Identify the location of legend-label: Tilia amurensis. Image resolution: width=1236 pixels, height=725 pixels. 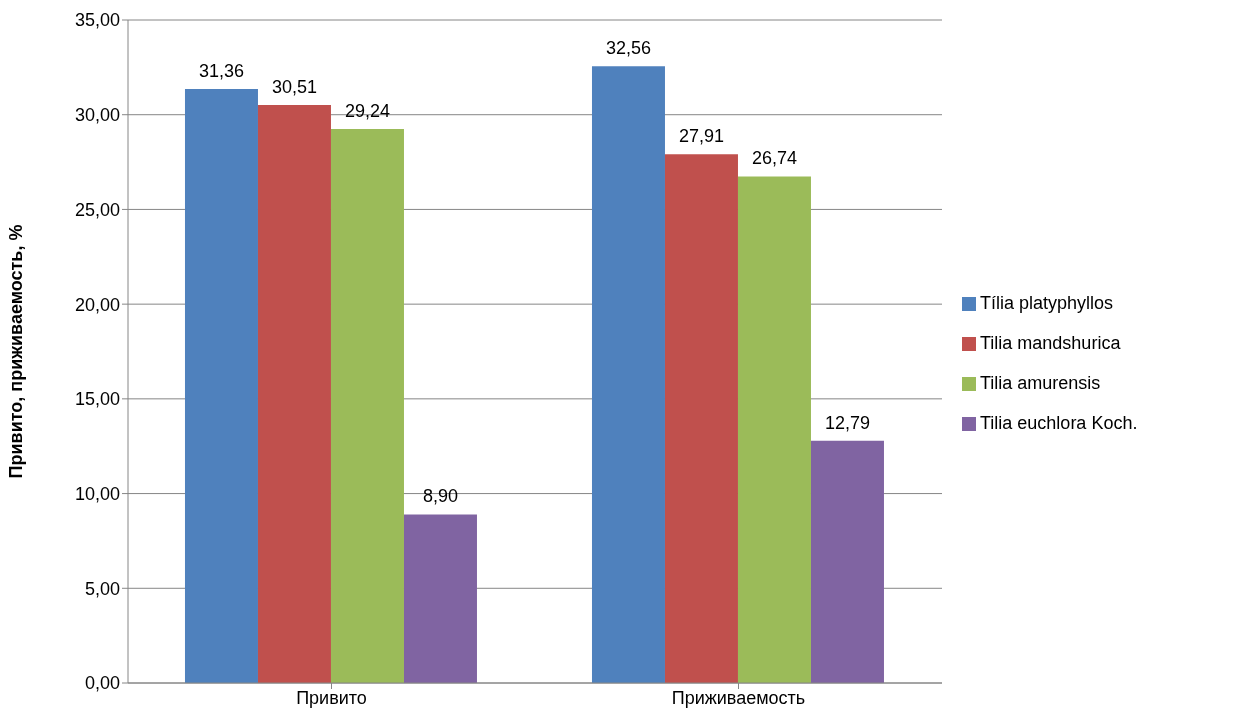
(1040, 382).